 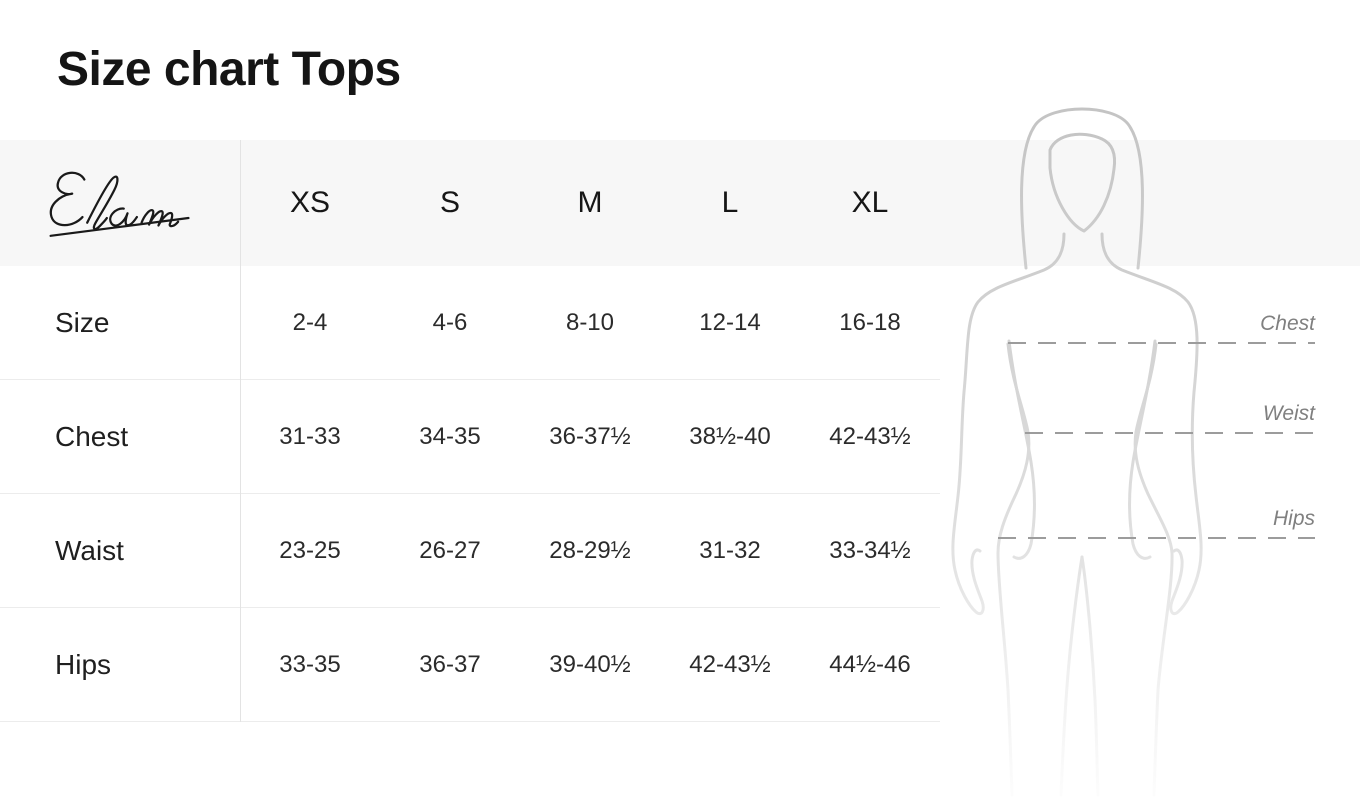 What do you see at coordinates (450, 322) in the screenshot?
I see `cell-value: 4-6` at bounding box center [450, 322].